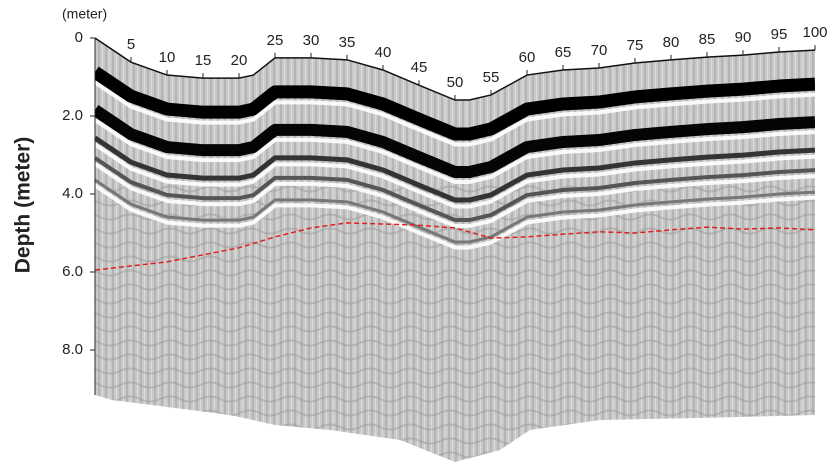  What do you see at coordinates (239, 60) in the screenshot?
I see `x-tick-label: 20` at bounding box center [239, 60].